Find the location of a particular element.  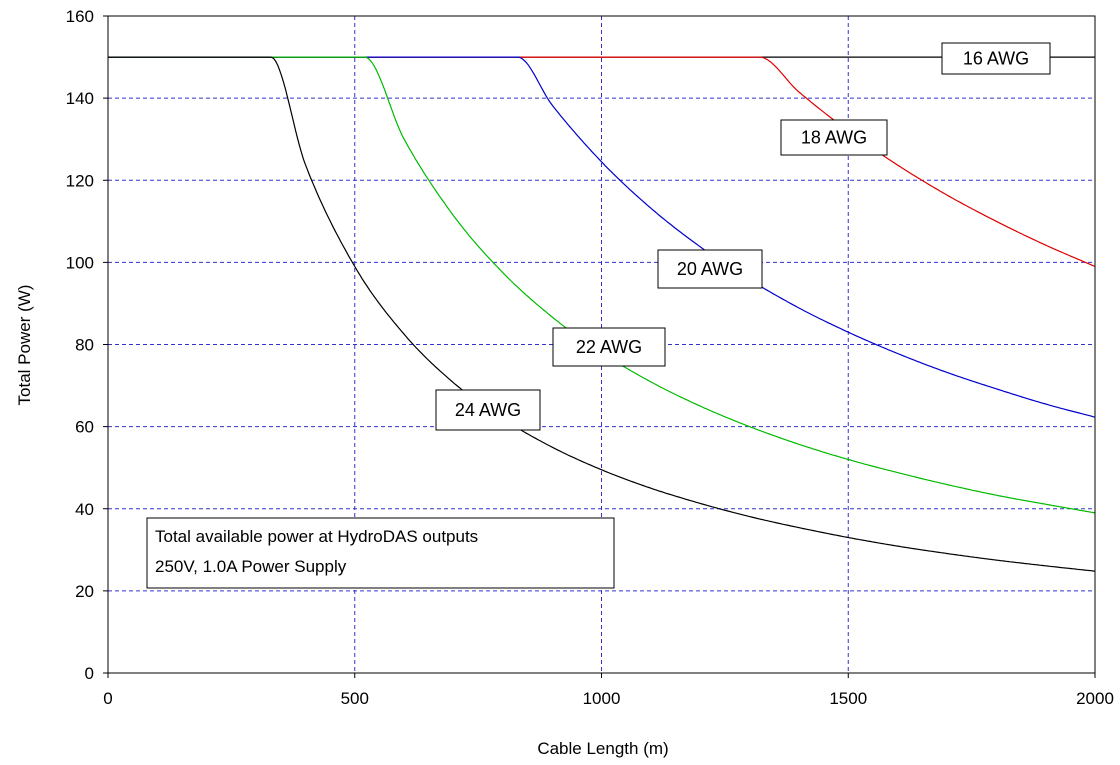

x-axis-ticks: 0 500 1000 1500 2000 is located at coordinates (608, 690).